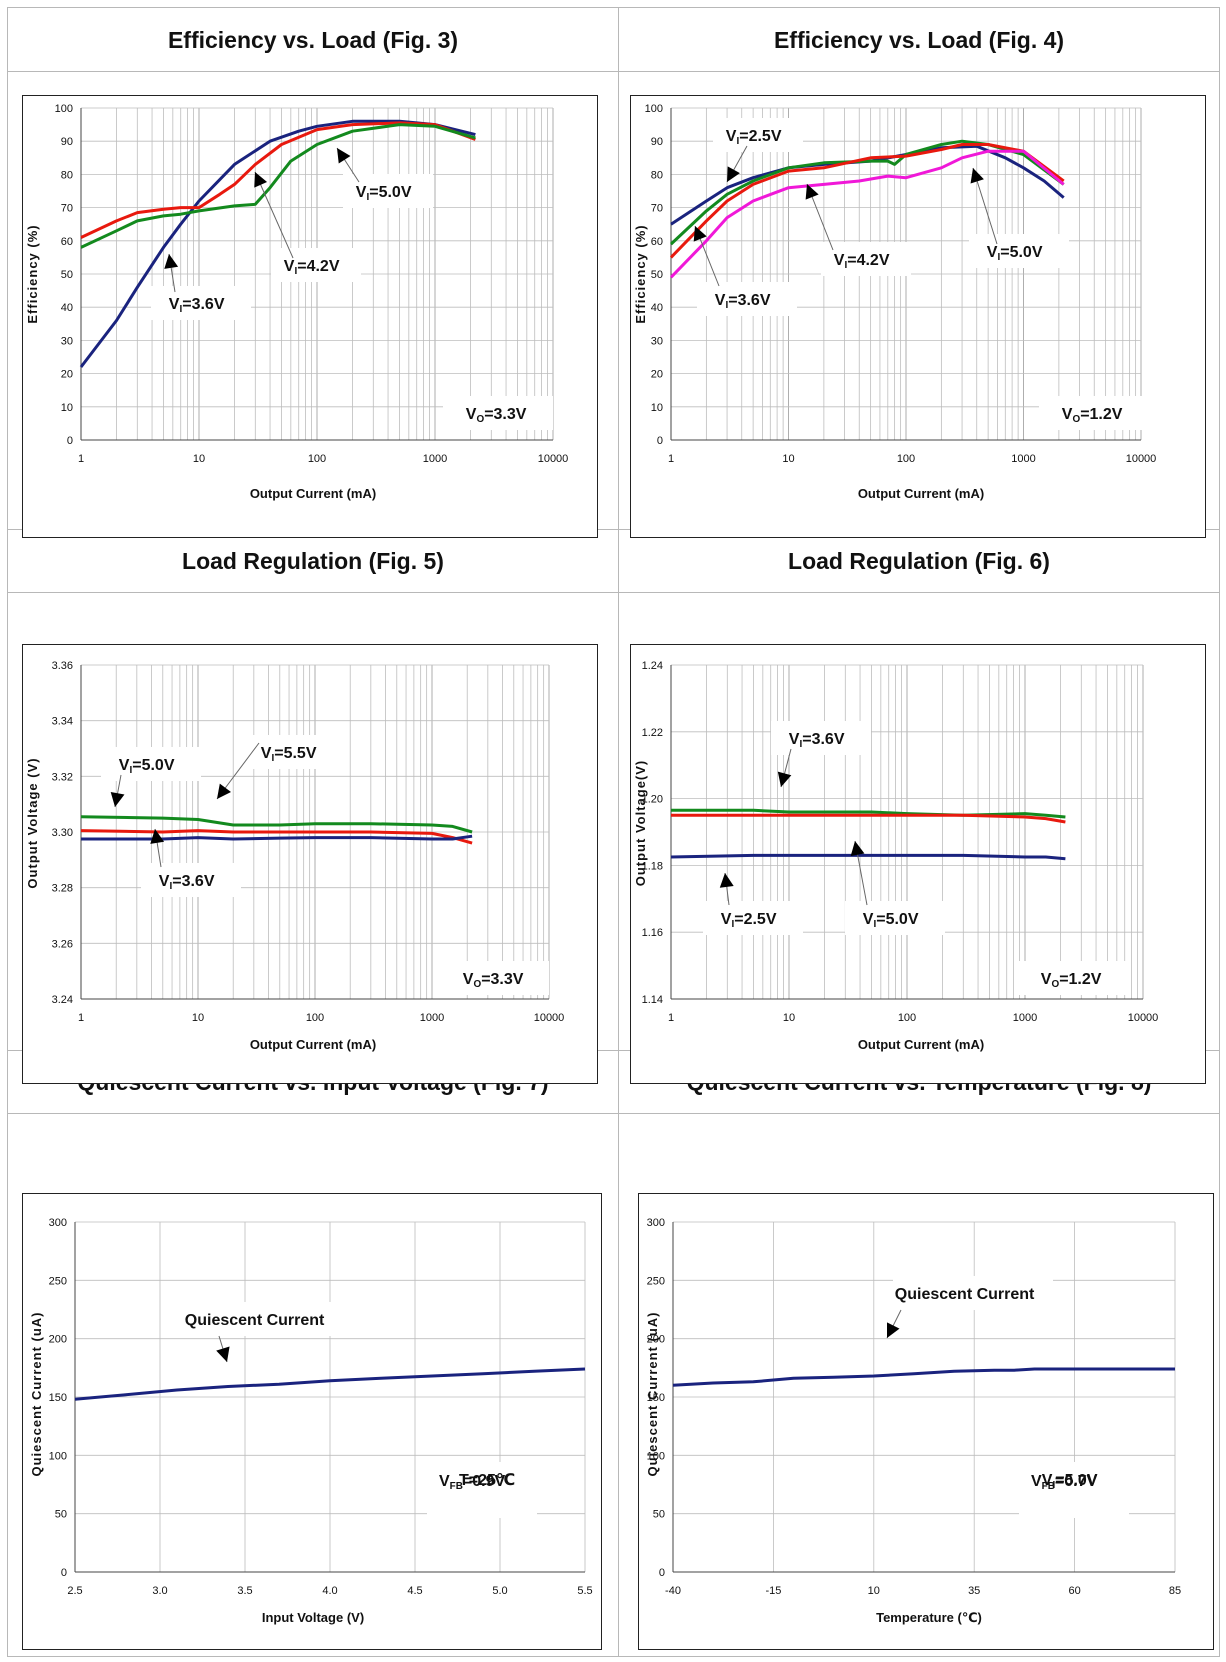 The width and height of the screenshot is (1226, 1662). I want to click on y-tick-label: 0, so click(660, 441).